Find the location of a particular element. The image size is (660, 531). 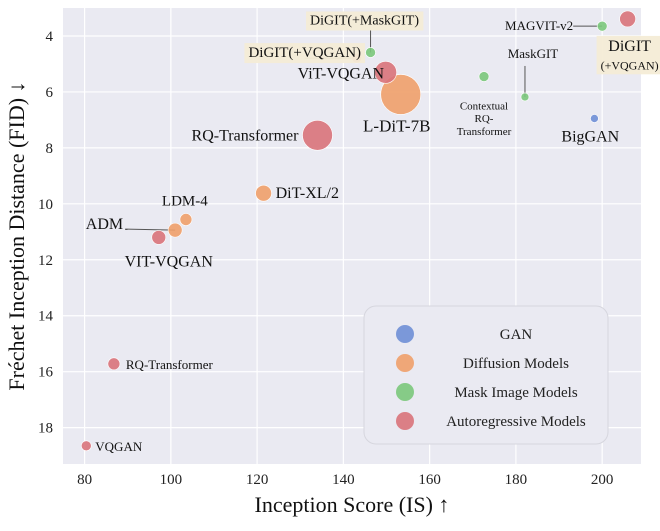

point-label: DiGIT (+VQGAN) is located at coordinates (630, 55).